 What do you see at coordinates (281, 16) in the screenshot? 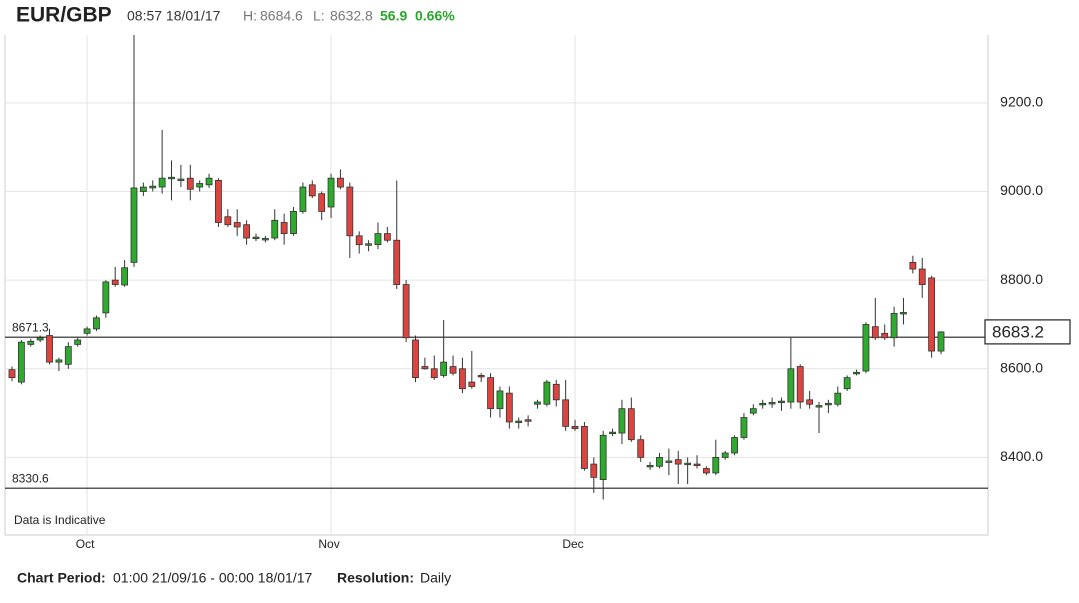
I see `high-value: 8684.6` at bounding box center [281, 16].